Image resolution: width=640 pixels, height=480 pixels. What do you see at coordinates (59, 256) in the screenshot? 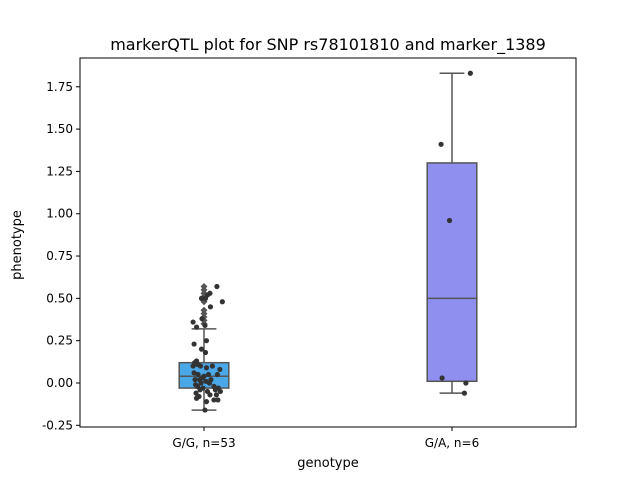
I see `y-tick-label: 0.75` at bounding box center [59, 256].